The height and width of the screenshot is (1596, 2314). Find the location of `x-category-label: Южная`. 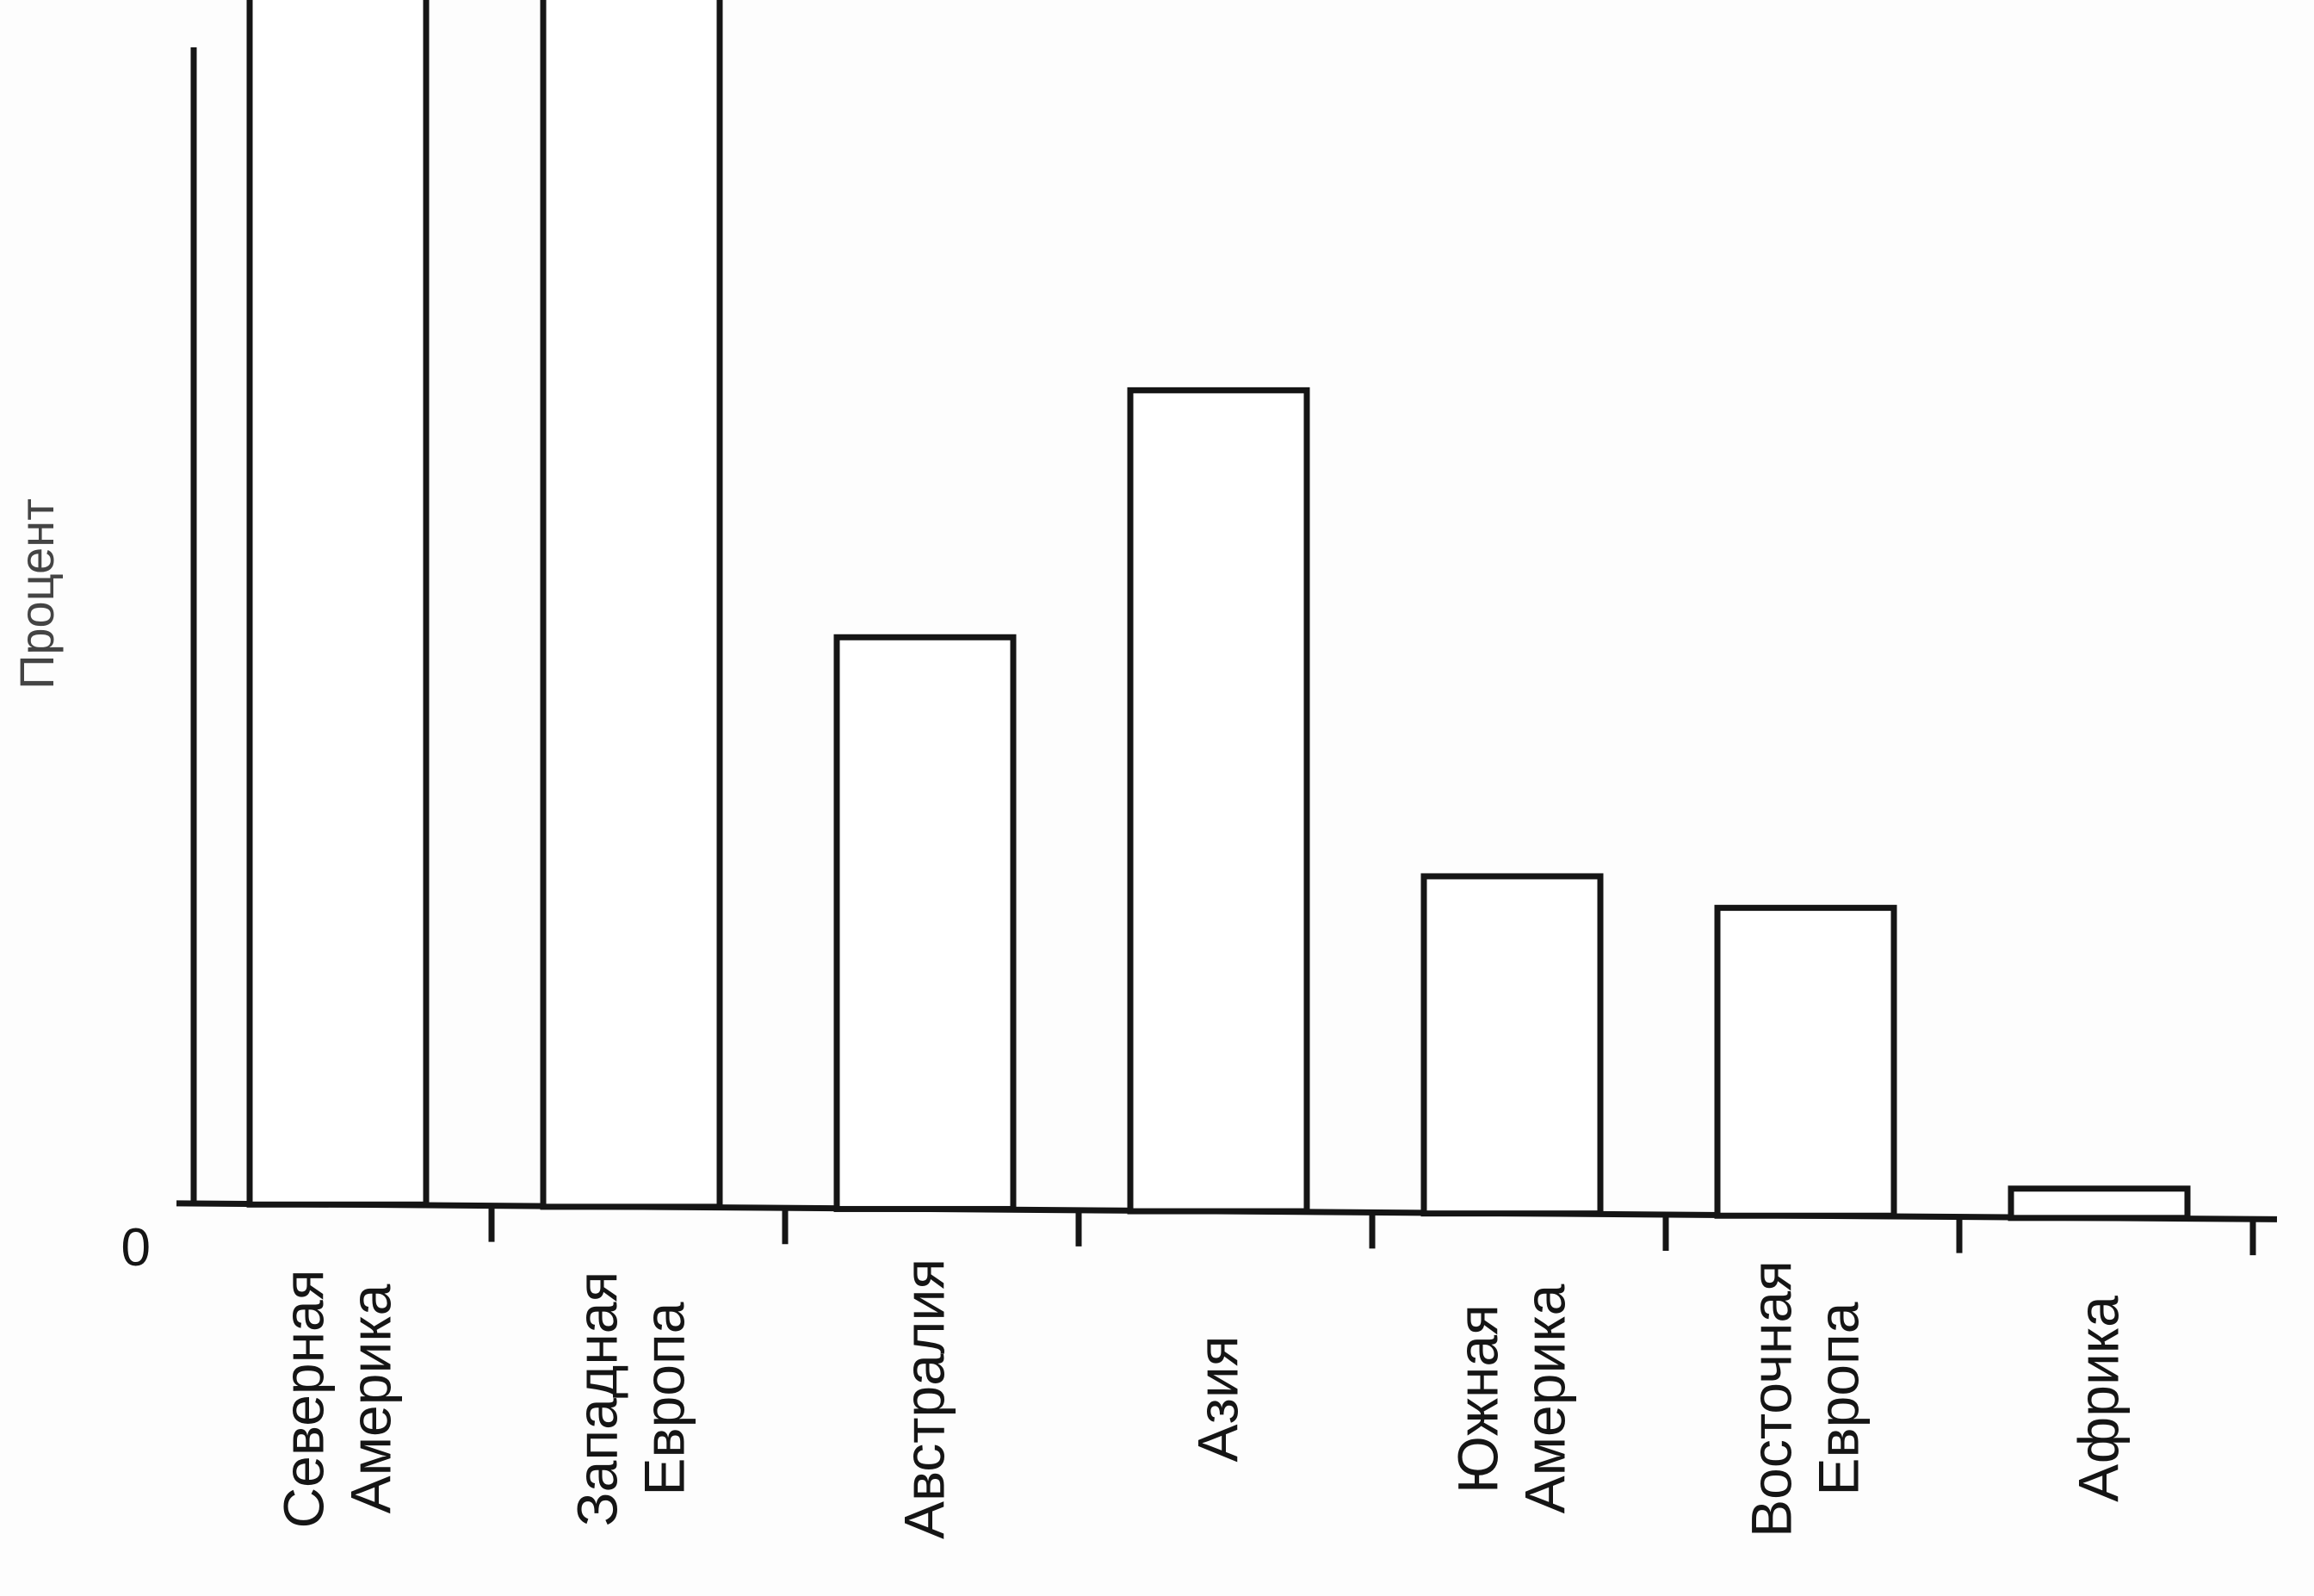

x-category-label: Южная is located at coordinates (1478, 1399).